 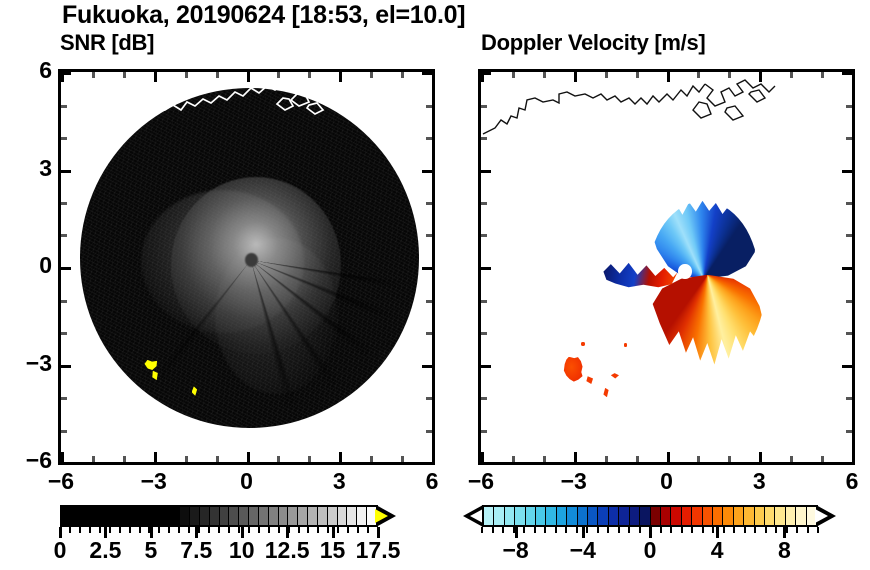 I want to click on snr-colorbar-max-arrow-fill, so click(x=381, y=516).